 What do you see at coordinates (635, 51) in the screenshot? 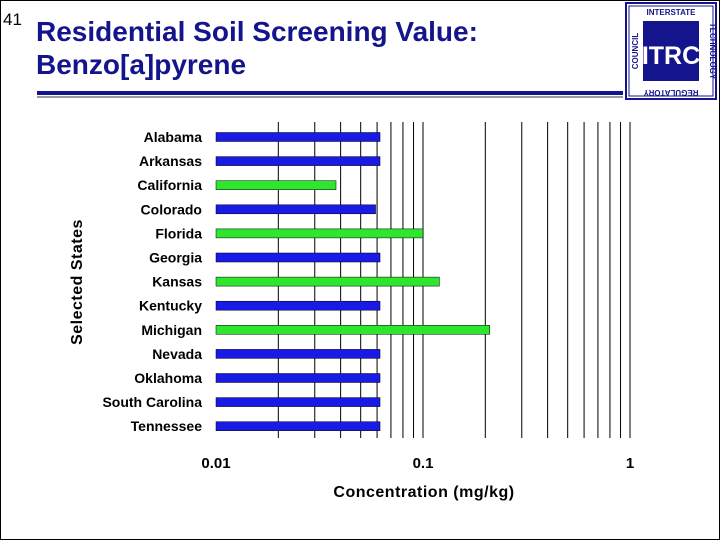
I see `logo-left-text: COUNCIL` at bounding box center [635, 51].